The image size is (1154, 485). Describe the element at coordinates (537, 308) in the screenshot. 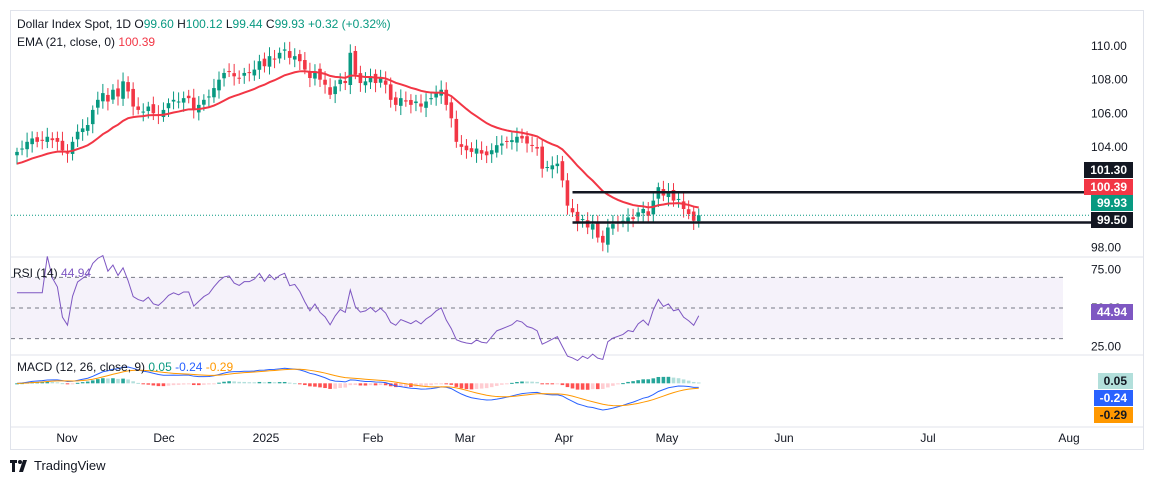

I see `rsi-band` at that location.